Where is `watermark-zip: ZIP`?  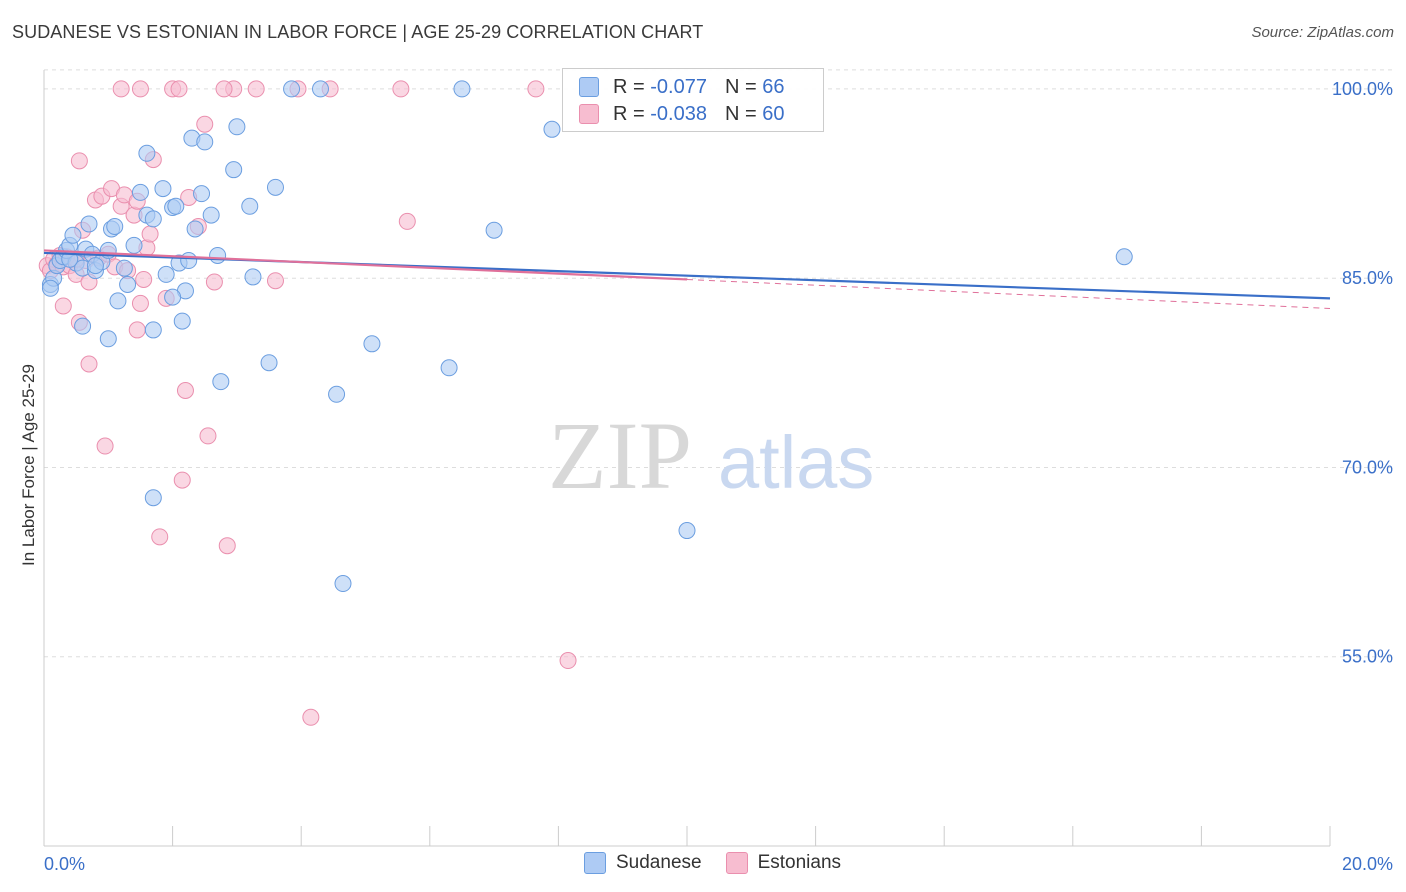 watermark-zip: ZIP is located at coordinates (620, 455).